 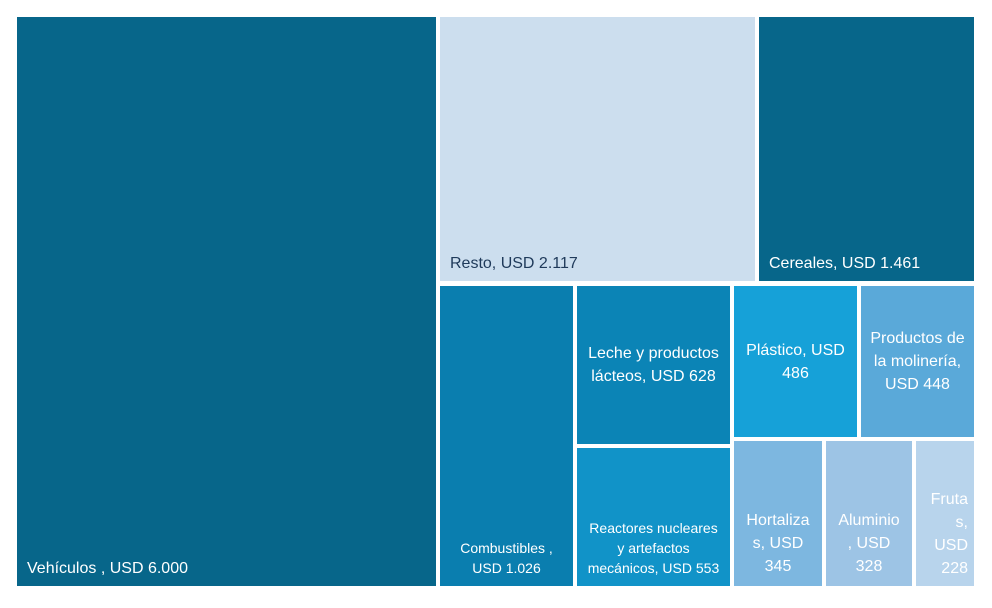 I want to click on treemap-tile-cereales: Cereales, USD 1.461, so click(x=866, y=149).